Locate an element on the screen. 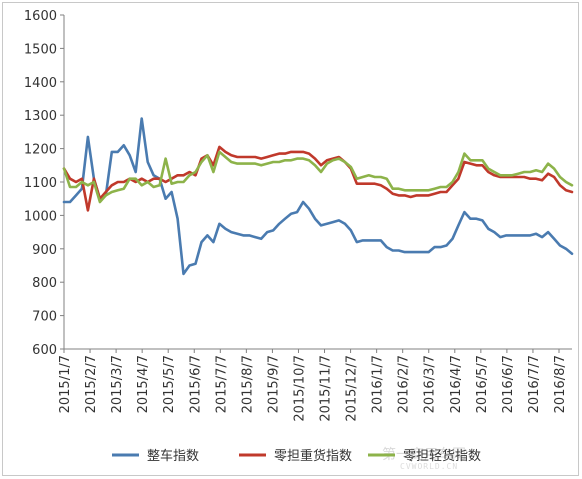 This screenshot has height=479, width=582. legend-item: 零担轻货指数 is located at coordinates (424, 456).